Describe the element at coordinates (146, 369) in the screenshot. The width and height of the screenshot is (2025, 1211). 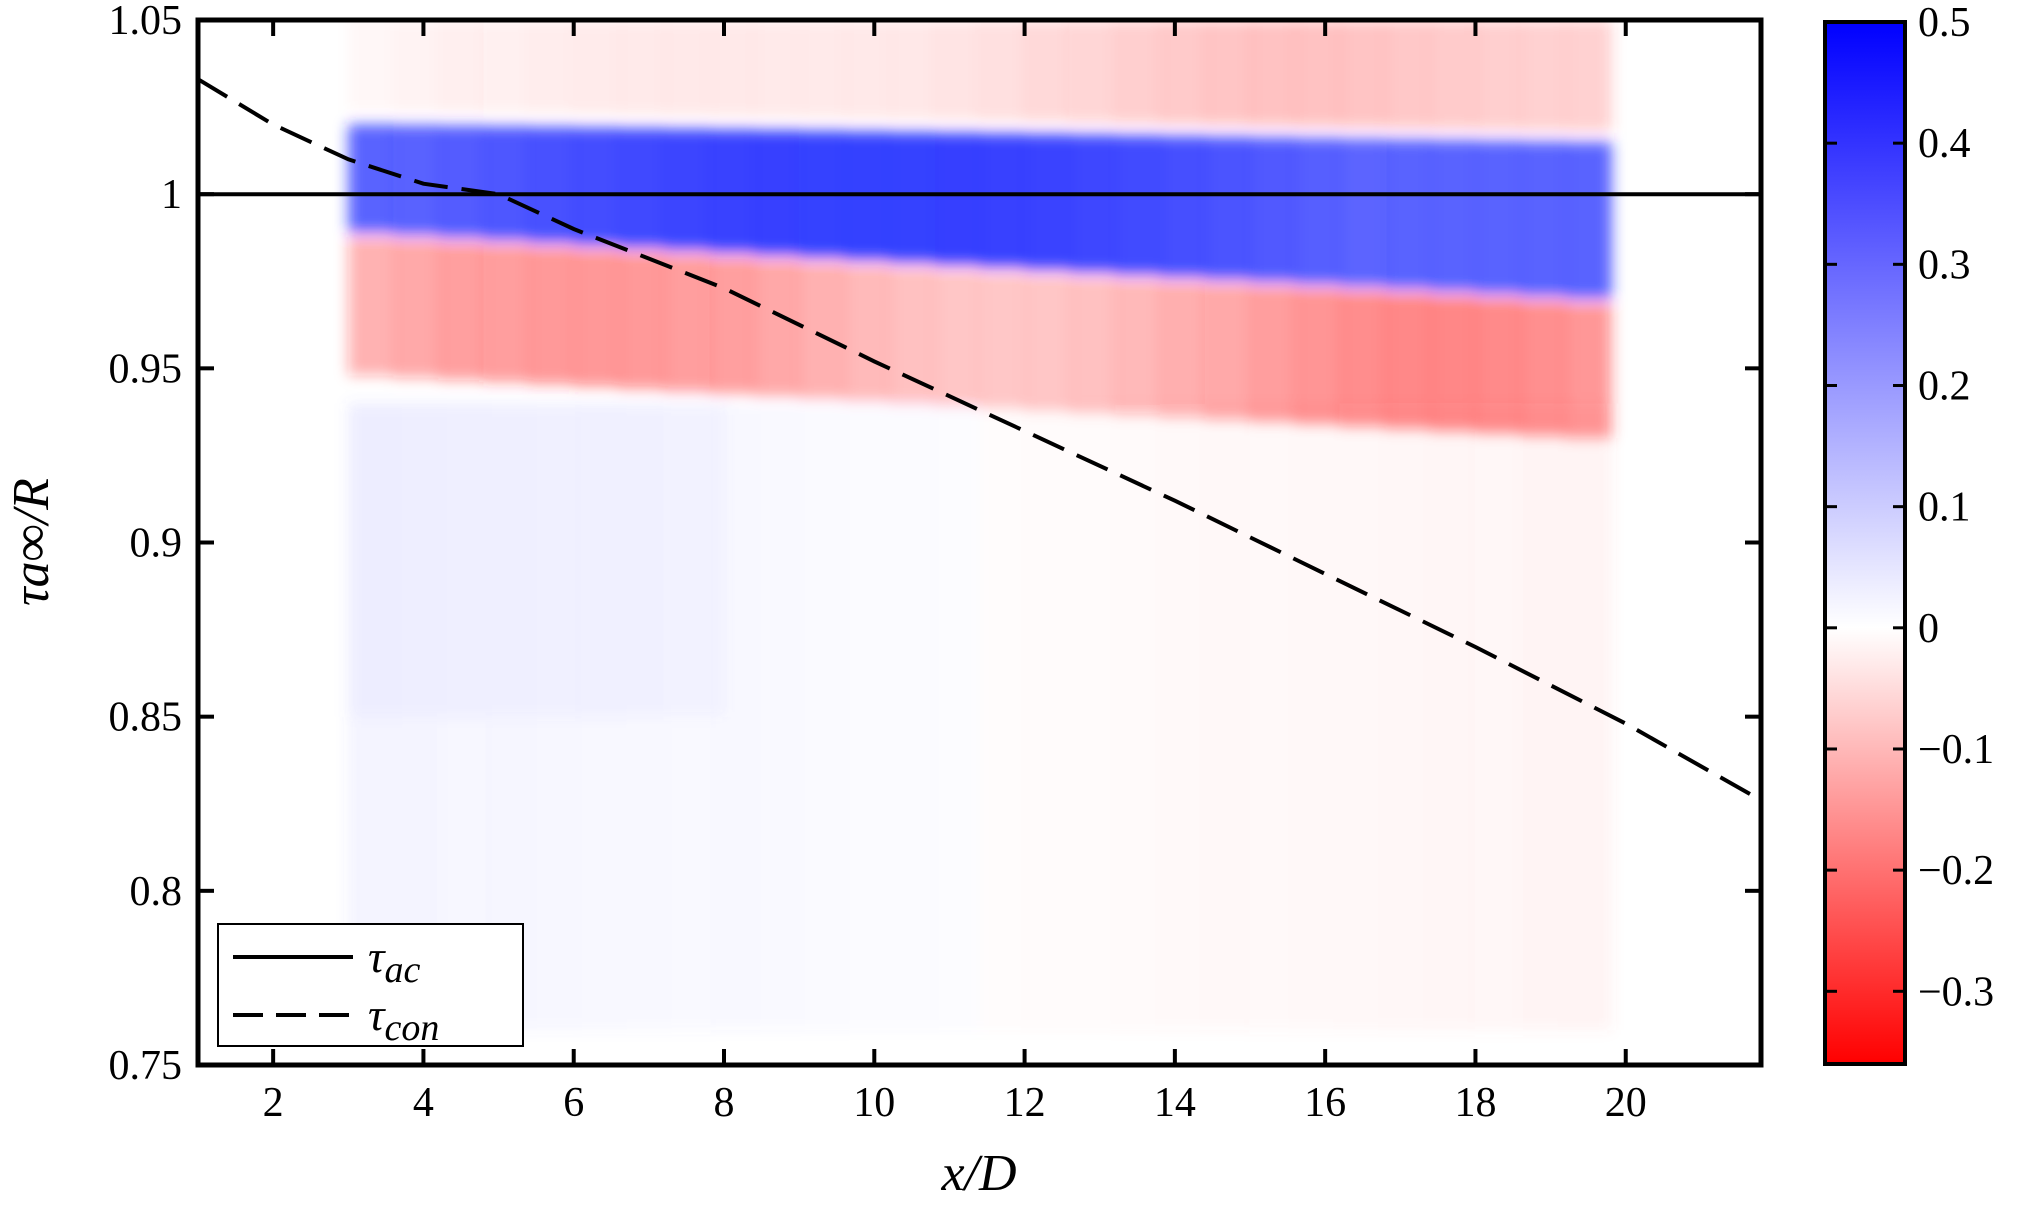
I see `y-tick-label: 0.95` at that location.